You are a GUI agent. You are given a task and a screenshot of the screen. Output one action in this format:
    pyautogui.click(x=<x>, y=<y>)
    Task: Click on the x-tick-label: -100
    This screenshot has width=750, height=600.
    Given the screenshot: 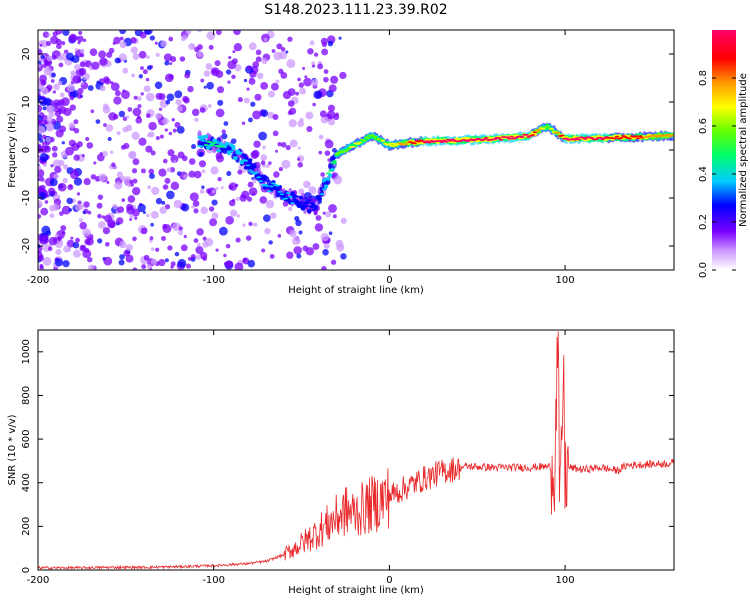 What is the action you would take?
    pyautogui.click(x=213, y=580)
    